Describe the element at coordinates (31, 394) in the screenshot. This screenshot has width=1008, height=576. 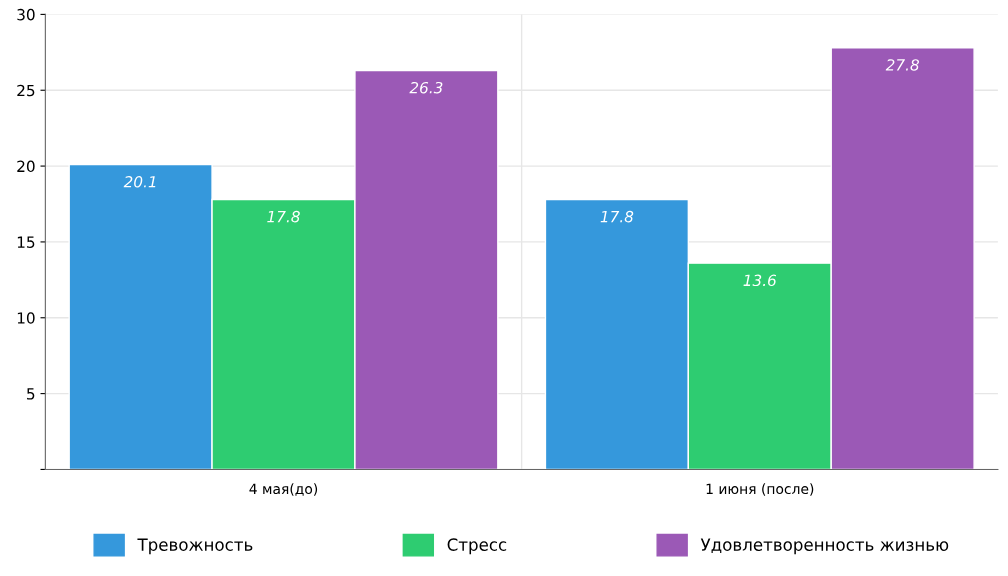
I see `y-tick-label: 5` at that location.